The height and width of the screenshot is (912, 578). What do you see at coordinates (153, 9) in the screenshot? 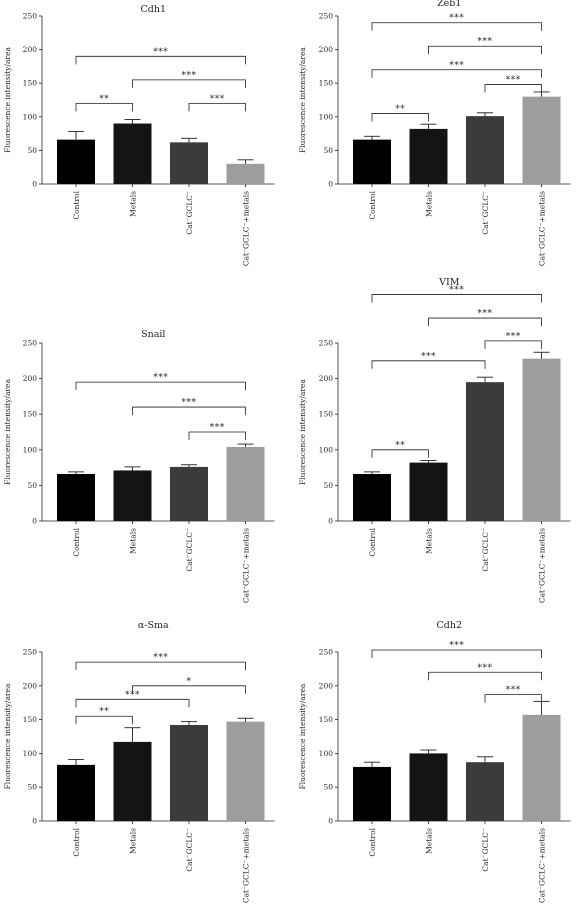
I see `chart-title: Cdh1` at bounding box center [153, 9].